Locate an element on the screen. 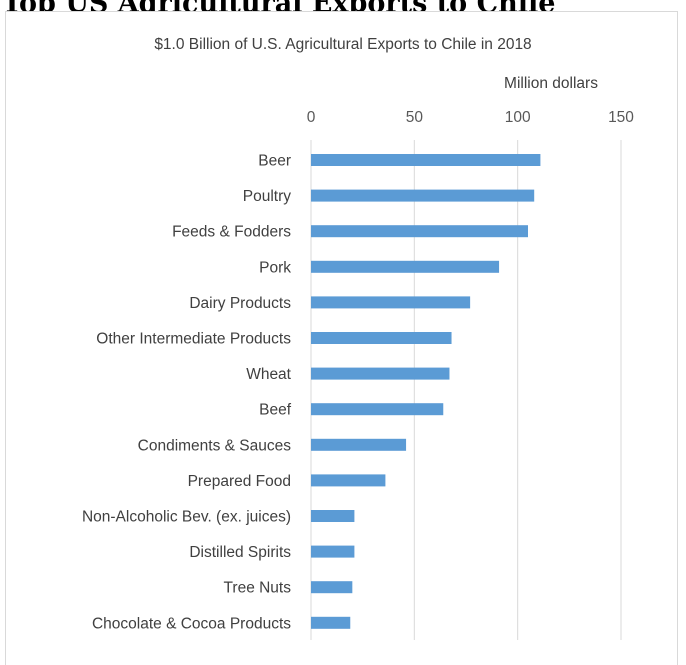 The image size is (686, 665). category-label: Poultry is located at coordinates (267, 196).